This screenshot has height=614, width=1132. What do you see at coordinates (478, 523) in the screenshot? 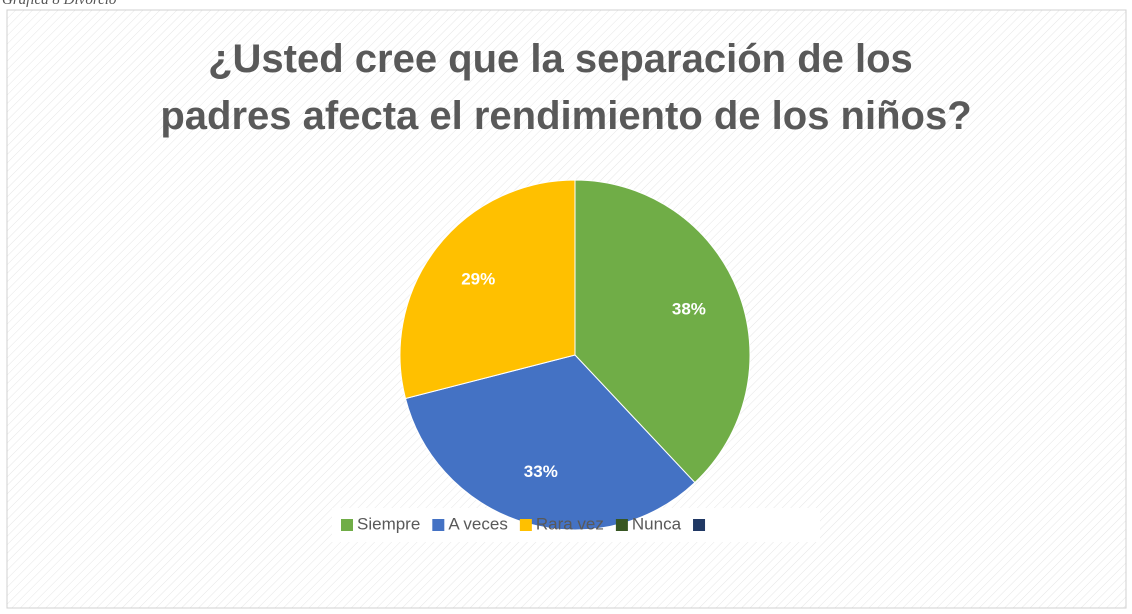
I see `legend-label: A veces` at bounding box center [478, 523].